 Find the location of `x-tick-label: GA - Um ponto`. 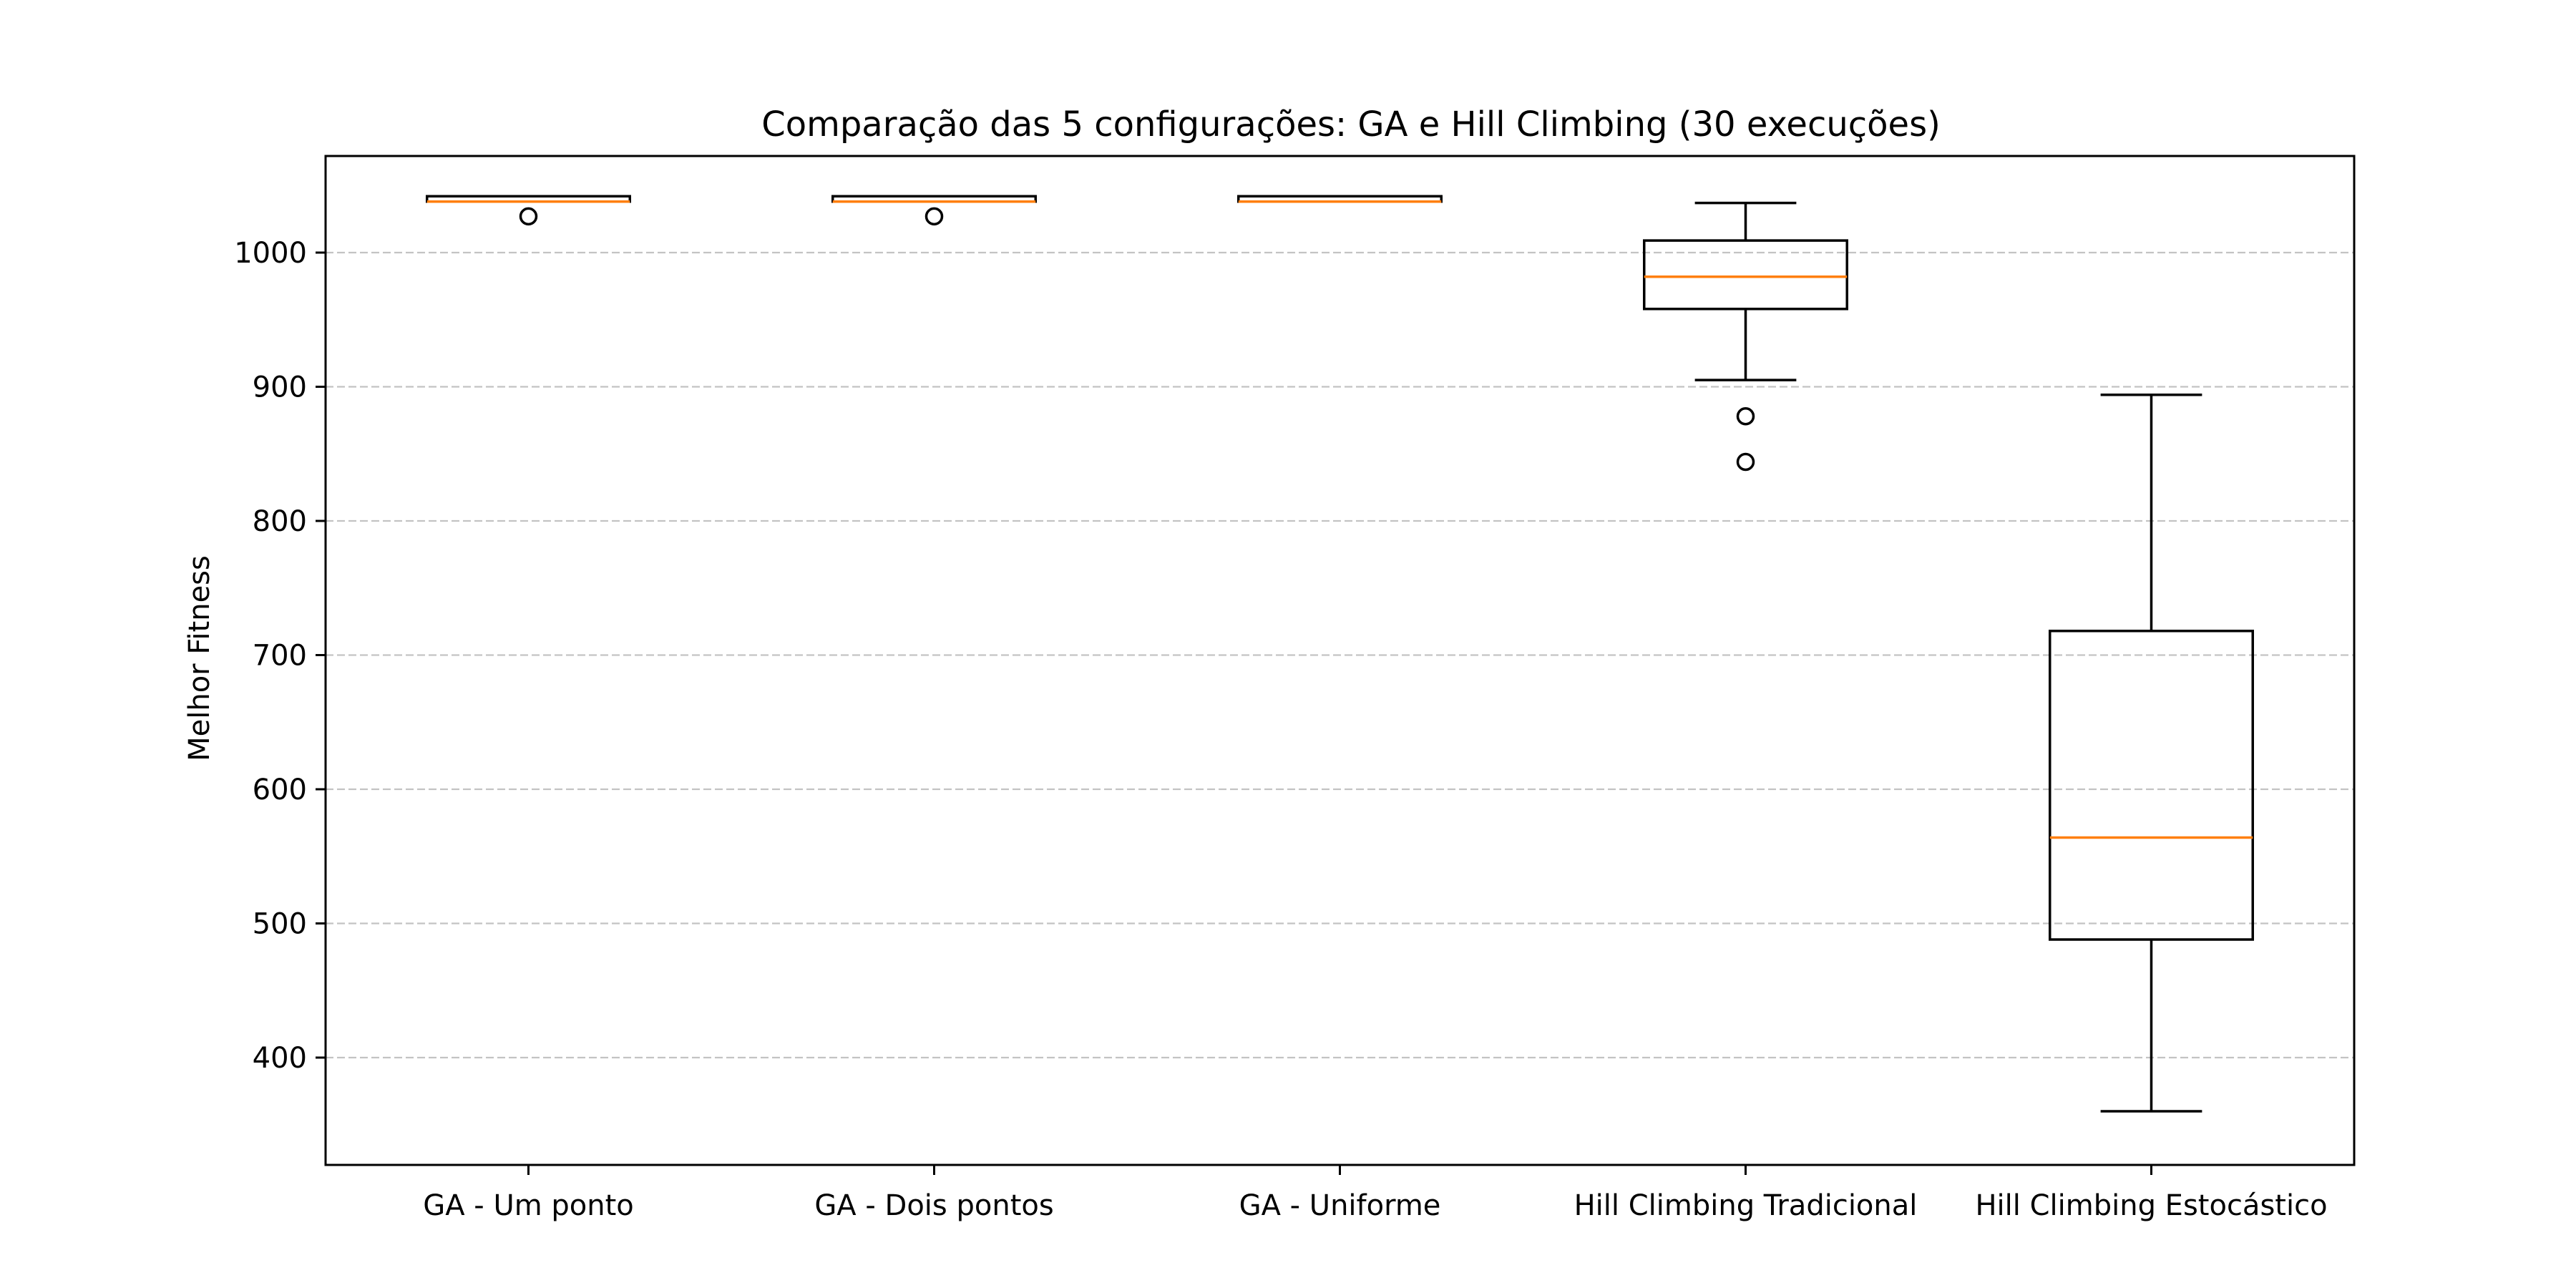

x-tick-label: GA - Um ponto is located at coordinates (528, 1205).